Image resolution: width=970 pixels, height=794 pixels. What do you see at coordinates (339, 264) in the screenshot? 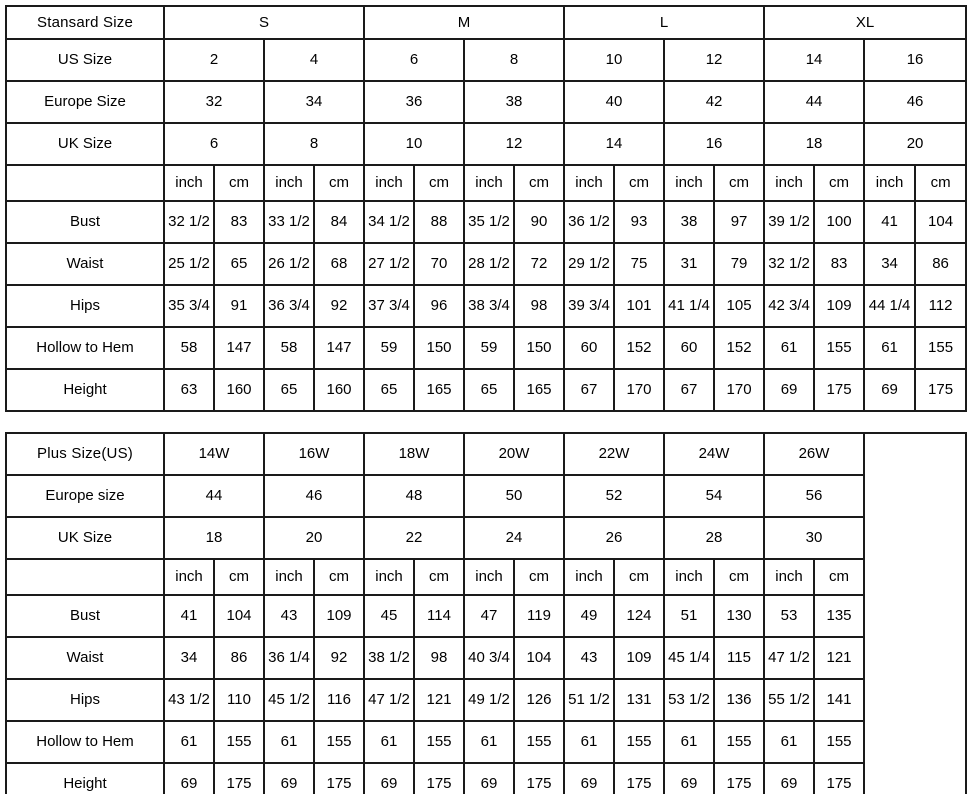
I see `measure-value-cm: 68` at bounding box center [339, 264].